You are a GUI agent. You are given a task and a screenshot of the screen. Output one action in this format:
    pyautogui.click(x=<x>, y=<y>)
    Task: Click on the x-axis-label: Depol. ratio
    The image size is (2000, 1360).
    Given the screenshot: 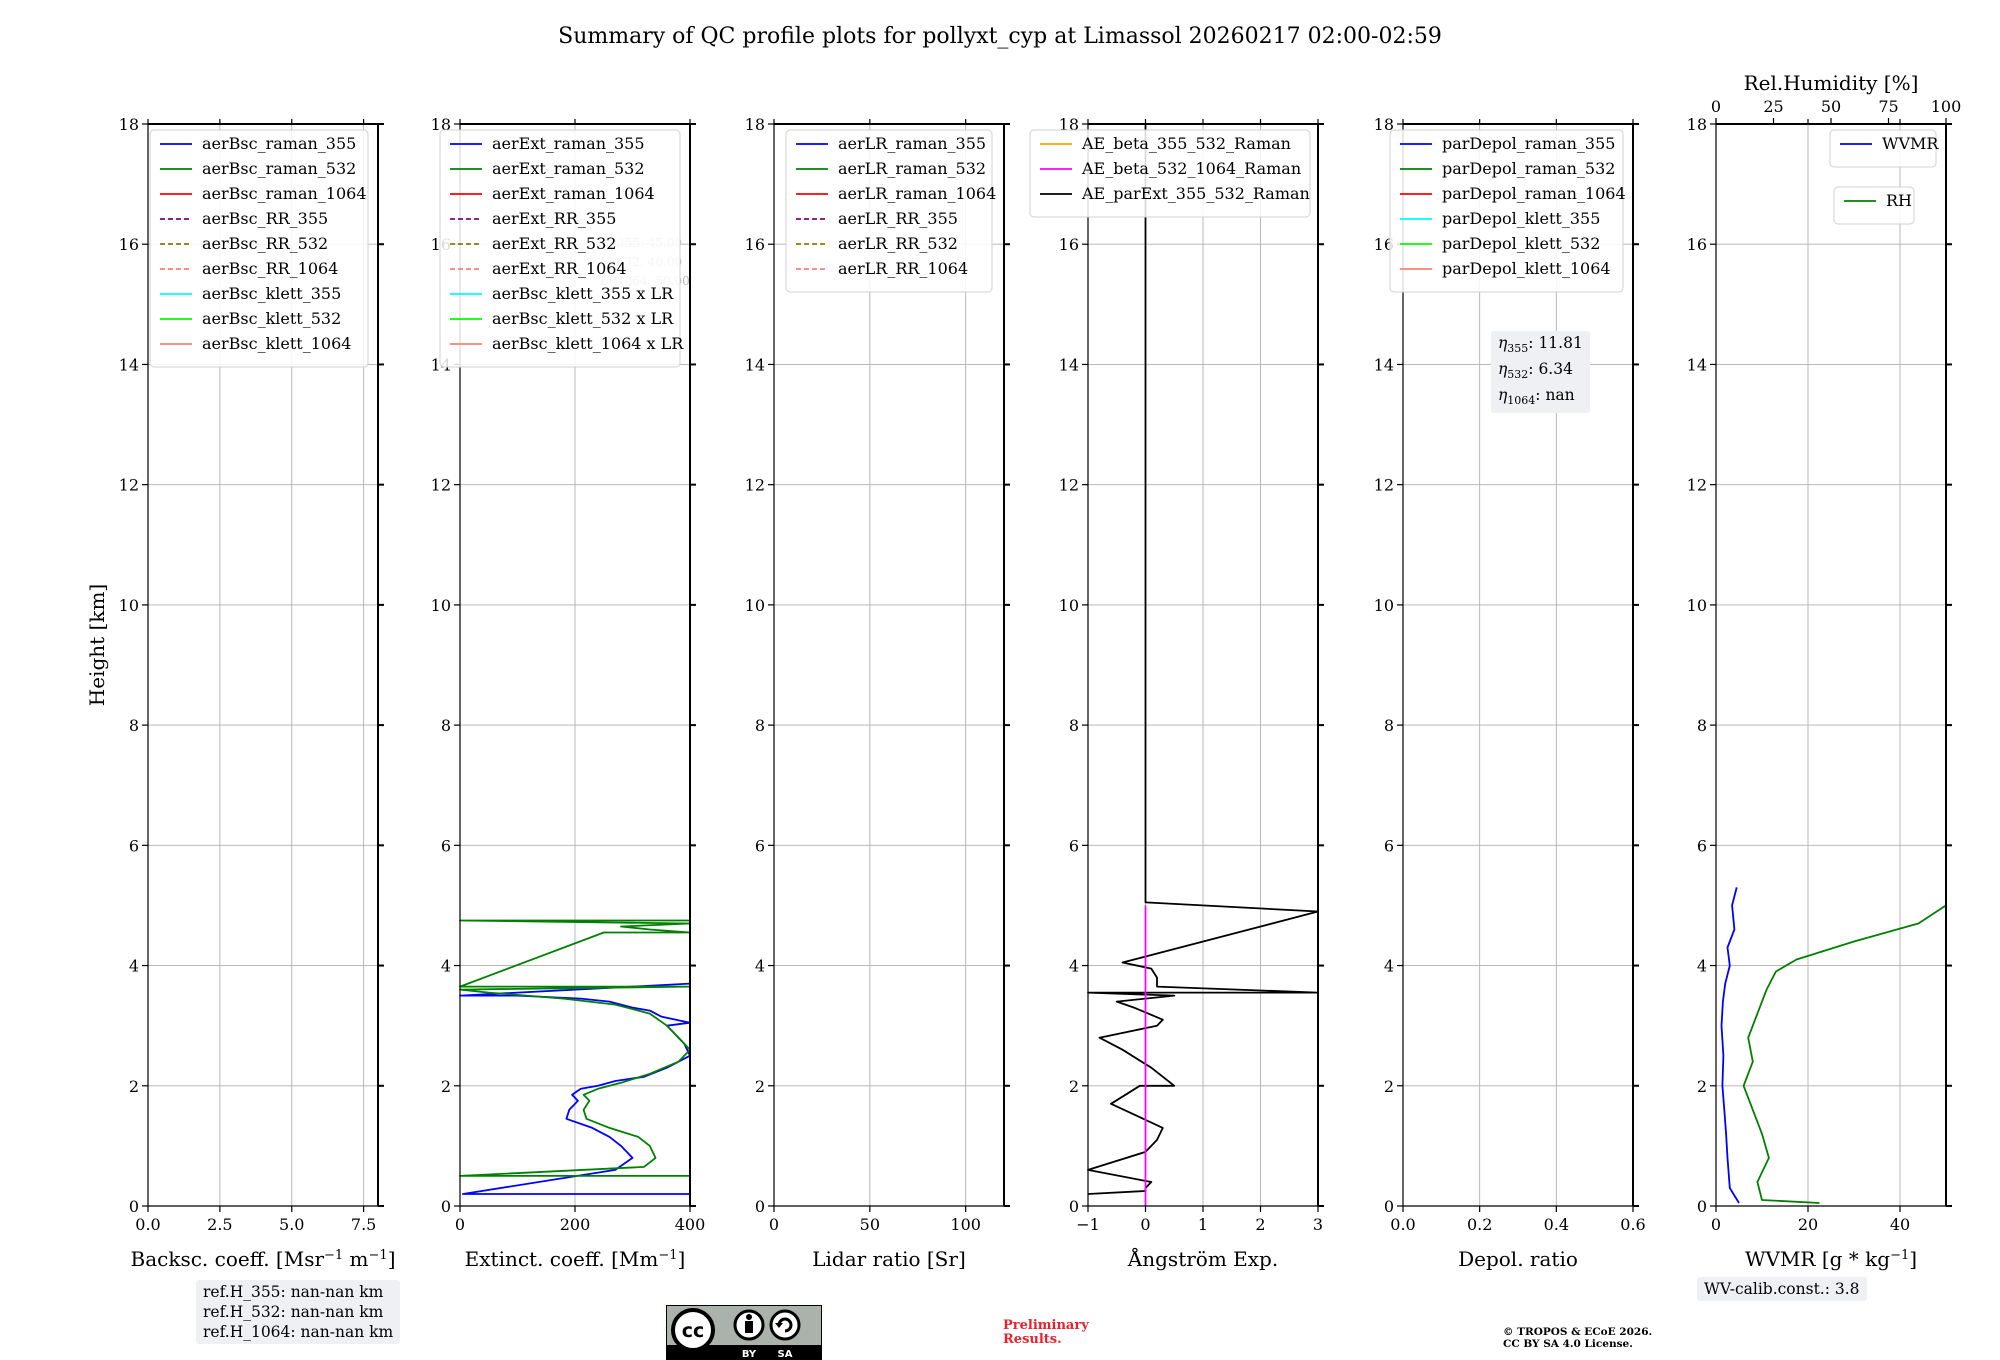 What is the action you would take?
    pyautogui.click(x=1518, y=1259)
    